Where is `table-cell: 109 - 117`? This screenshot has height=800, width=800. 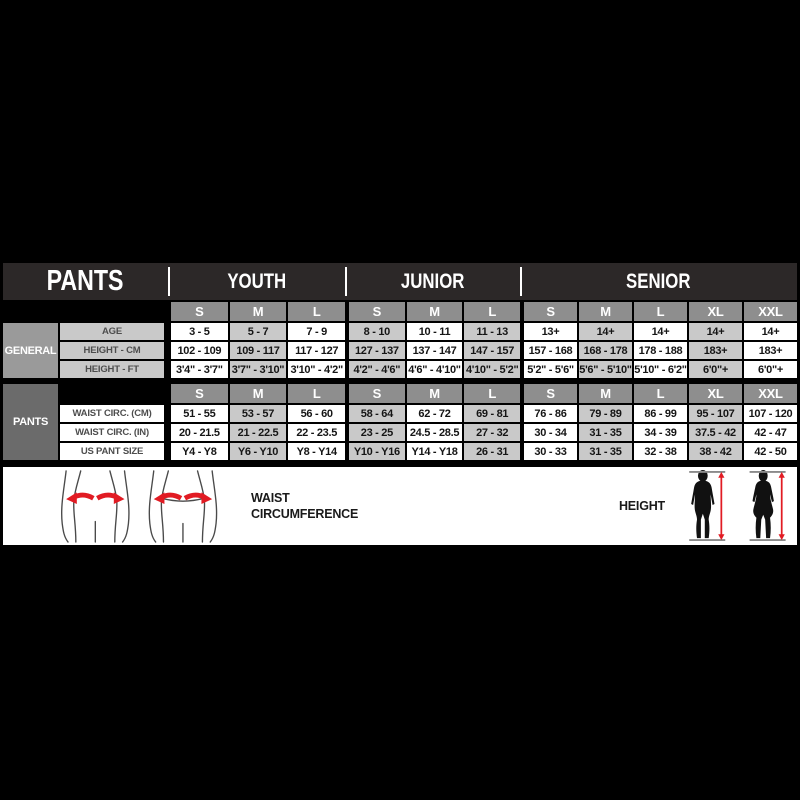 table-cell: 109 - 117 is located at coordinates (258, 350).